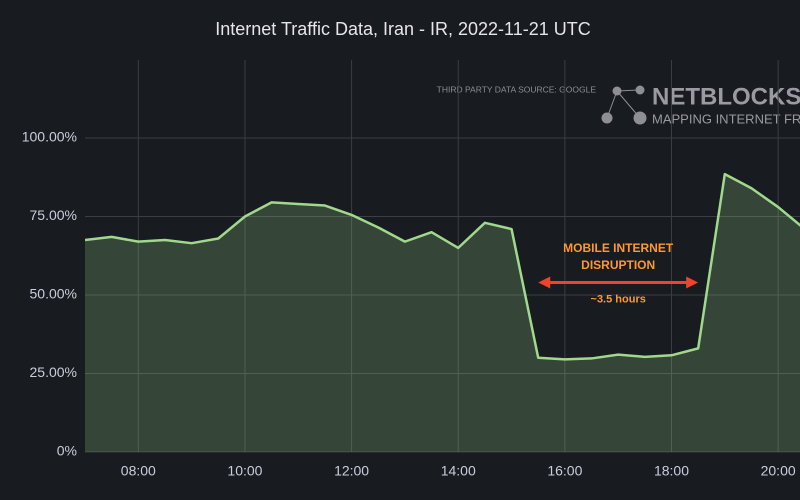 The width and height of the screenshot is (800, 500). I want to click on y-tick-label: 50.00%, so click(53, 294).